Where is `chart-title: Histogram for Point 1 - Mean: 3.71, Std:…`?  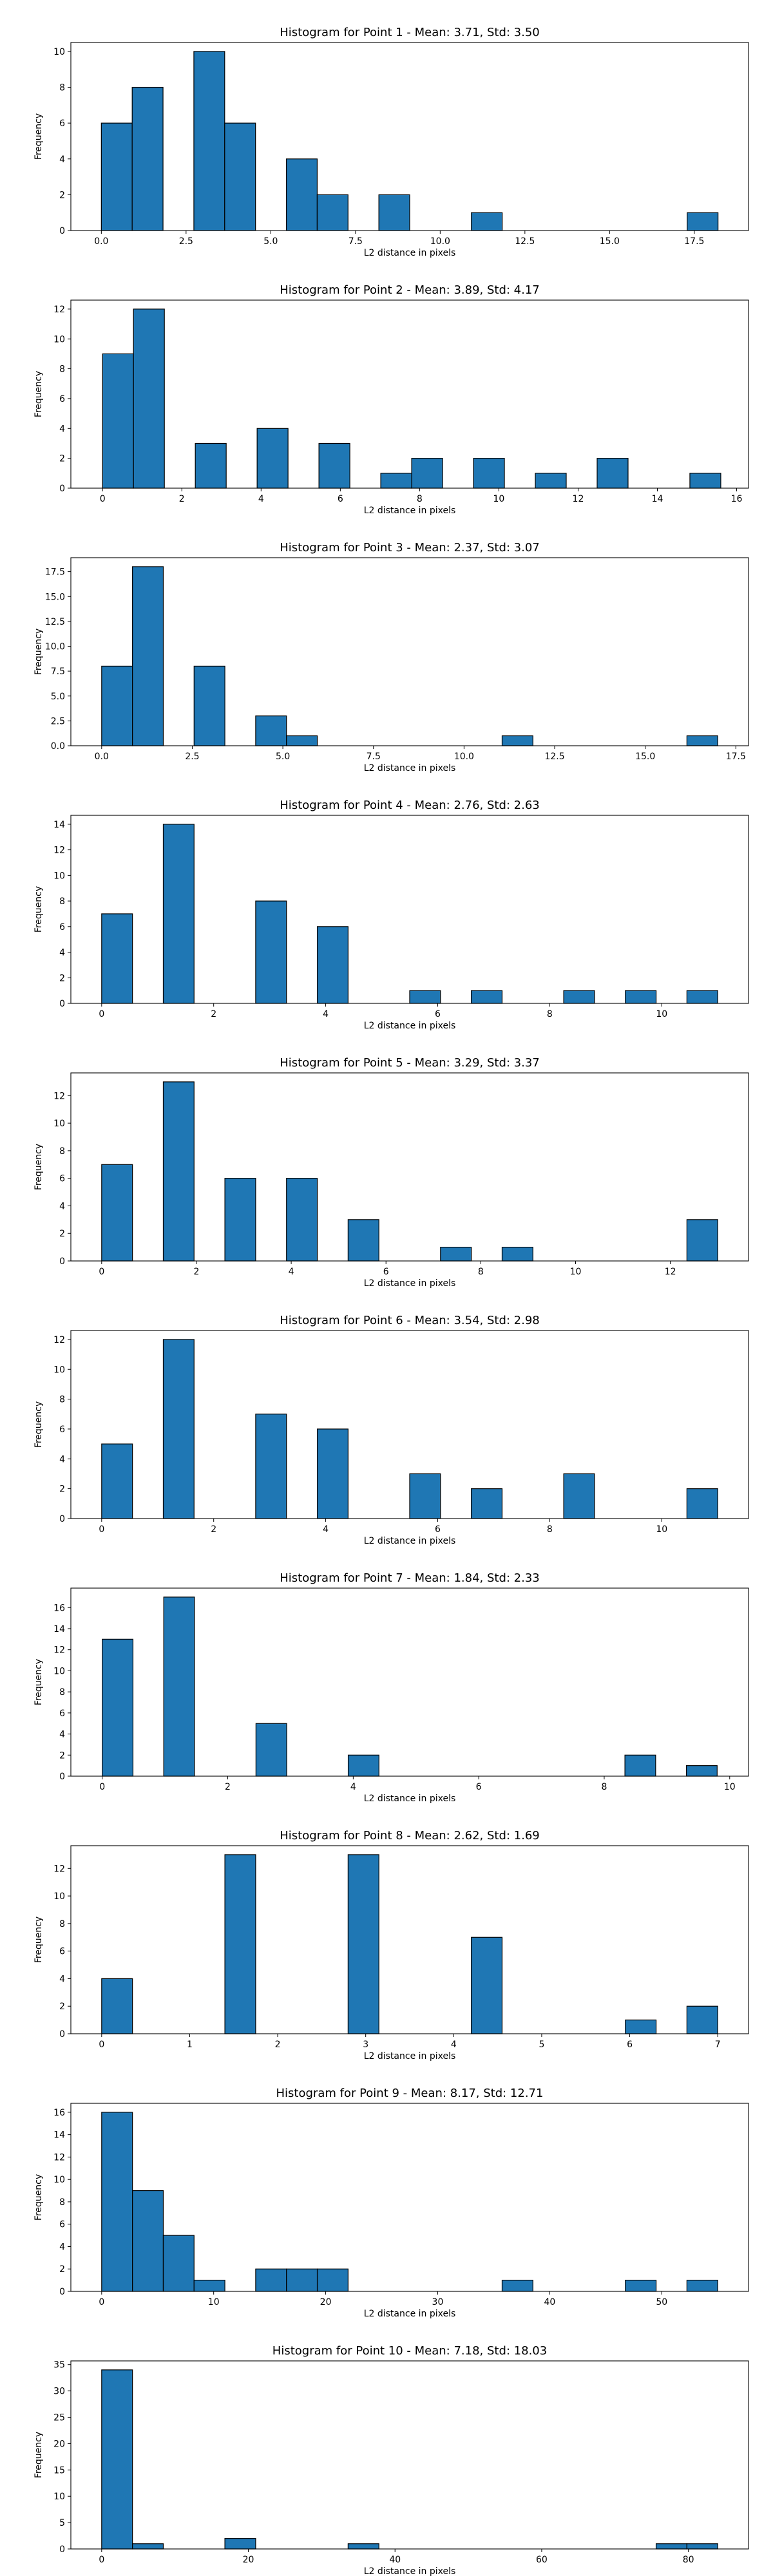 chart-title: Histogram for Point 1 - Mean: 3.71, Std:… is located at coordinates (410, 32).